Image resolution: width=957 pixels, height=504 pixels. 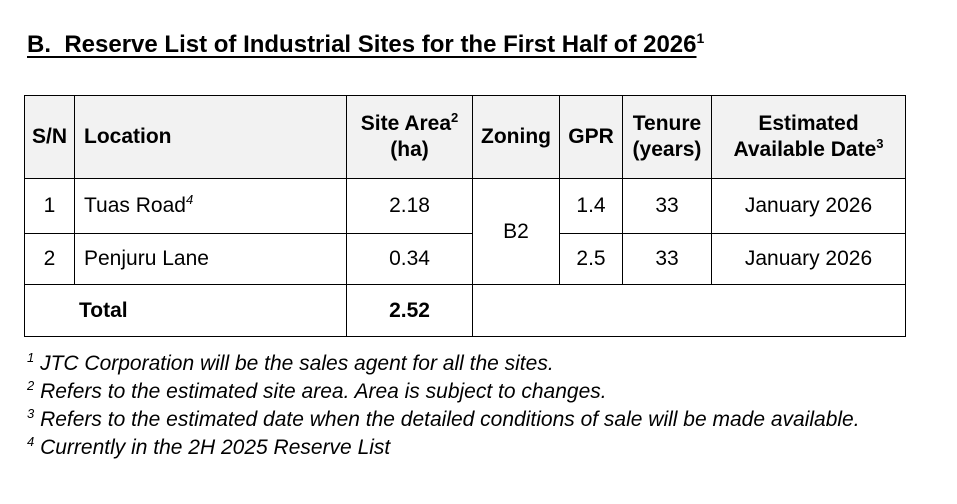 I want to click on cell-tenure-2: 33, so click(x=667, y=259).